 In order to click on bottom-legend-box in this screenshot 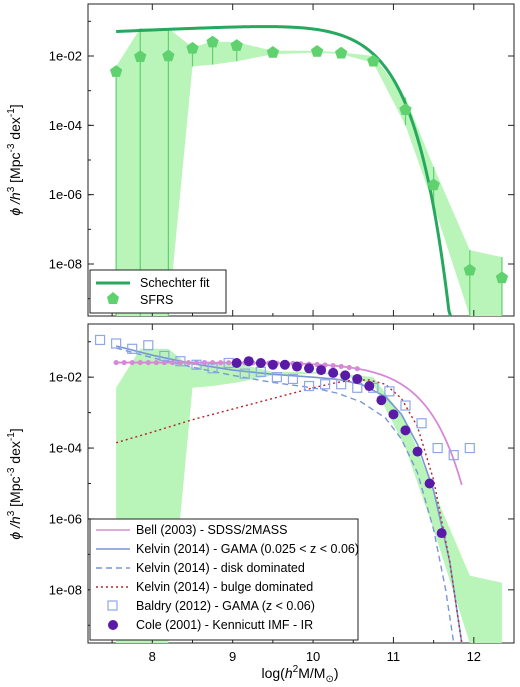, I will do `click(224, 579)`.